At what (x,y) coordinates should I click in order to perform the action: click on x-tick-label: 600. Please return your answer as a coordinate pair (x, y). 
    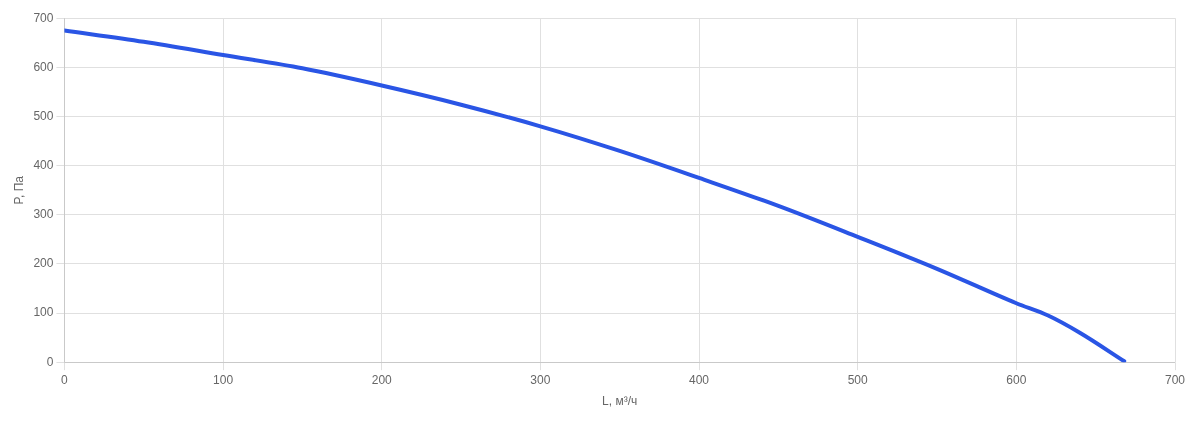
    Looking at the image, I should click on (1016, 379).